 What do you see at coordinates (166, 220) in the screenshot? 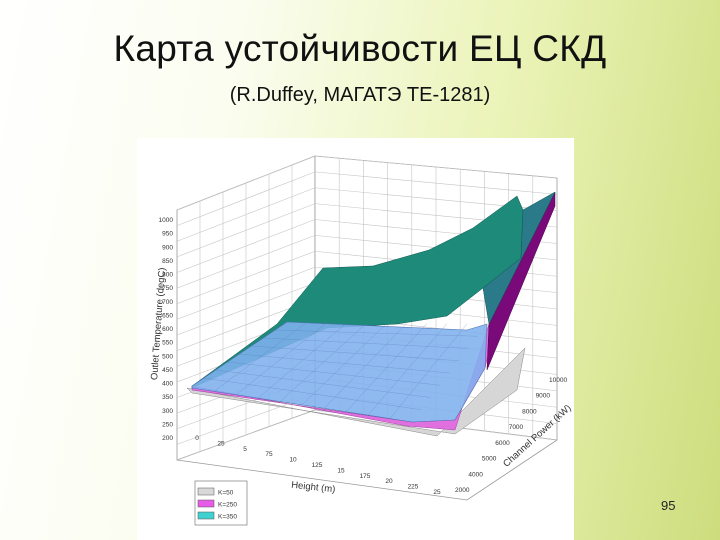
I see `z-tick-label: 1000` at bounding box center [166, 220].